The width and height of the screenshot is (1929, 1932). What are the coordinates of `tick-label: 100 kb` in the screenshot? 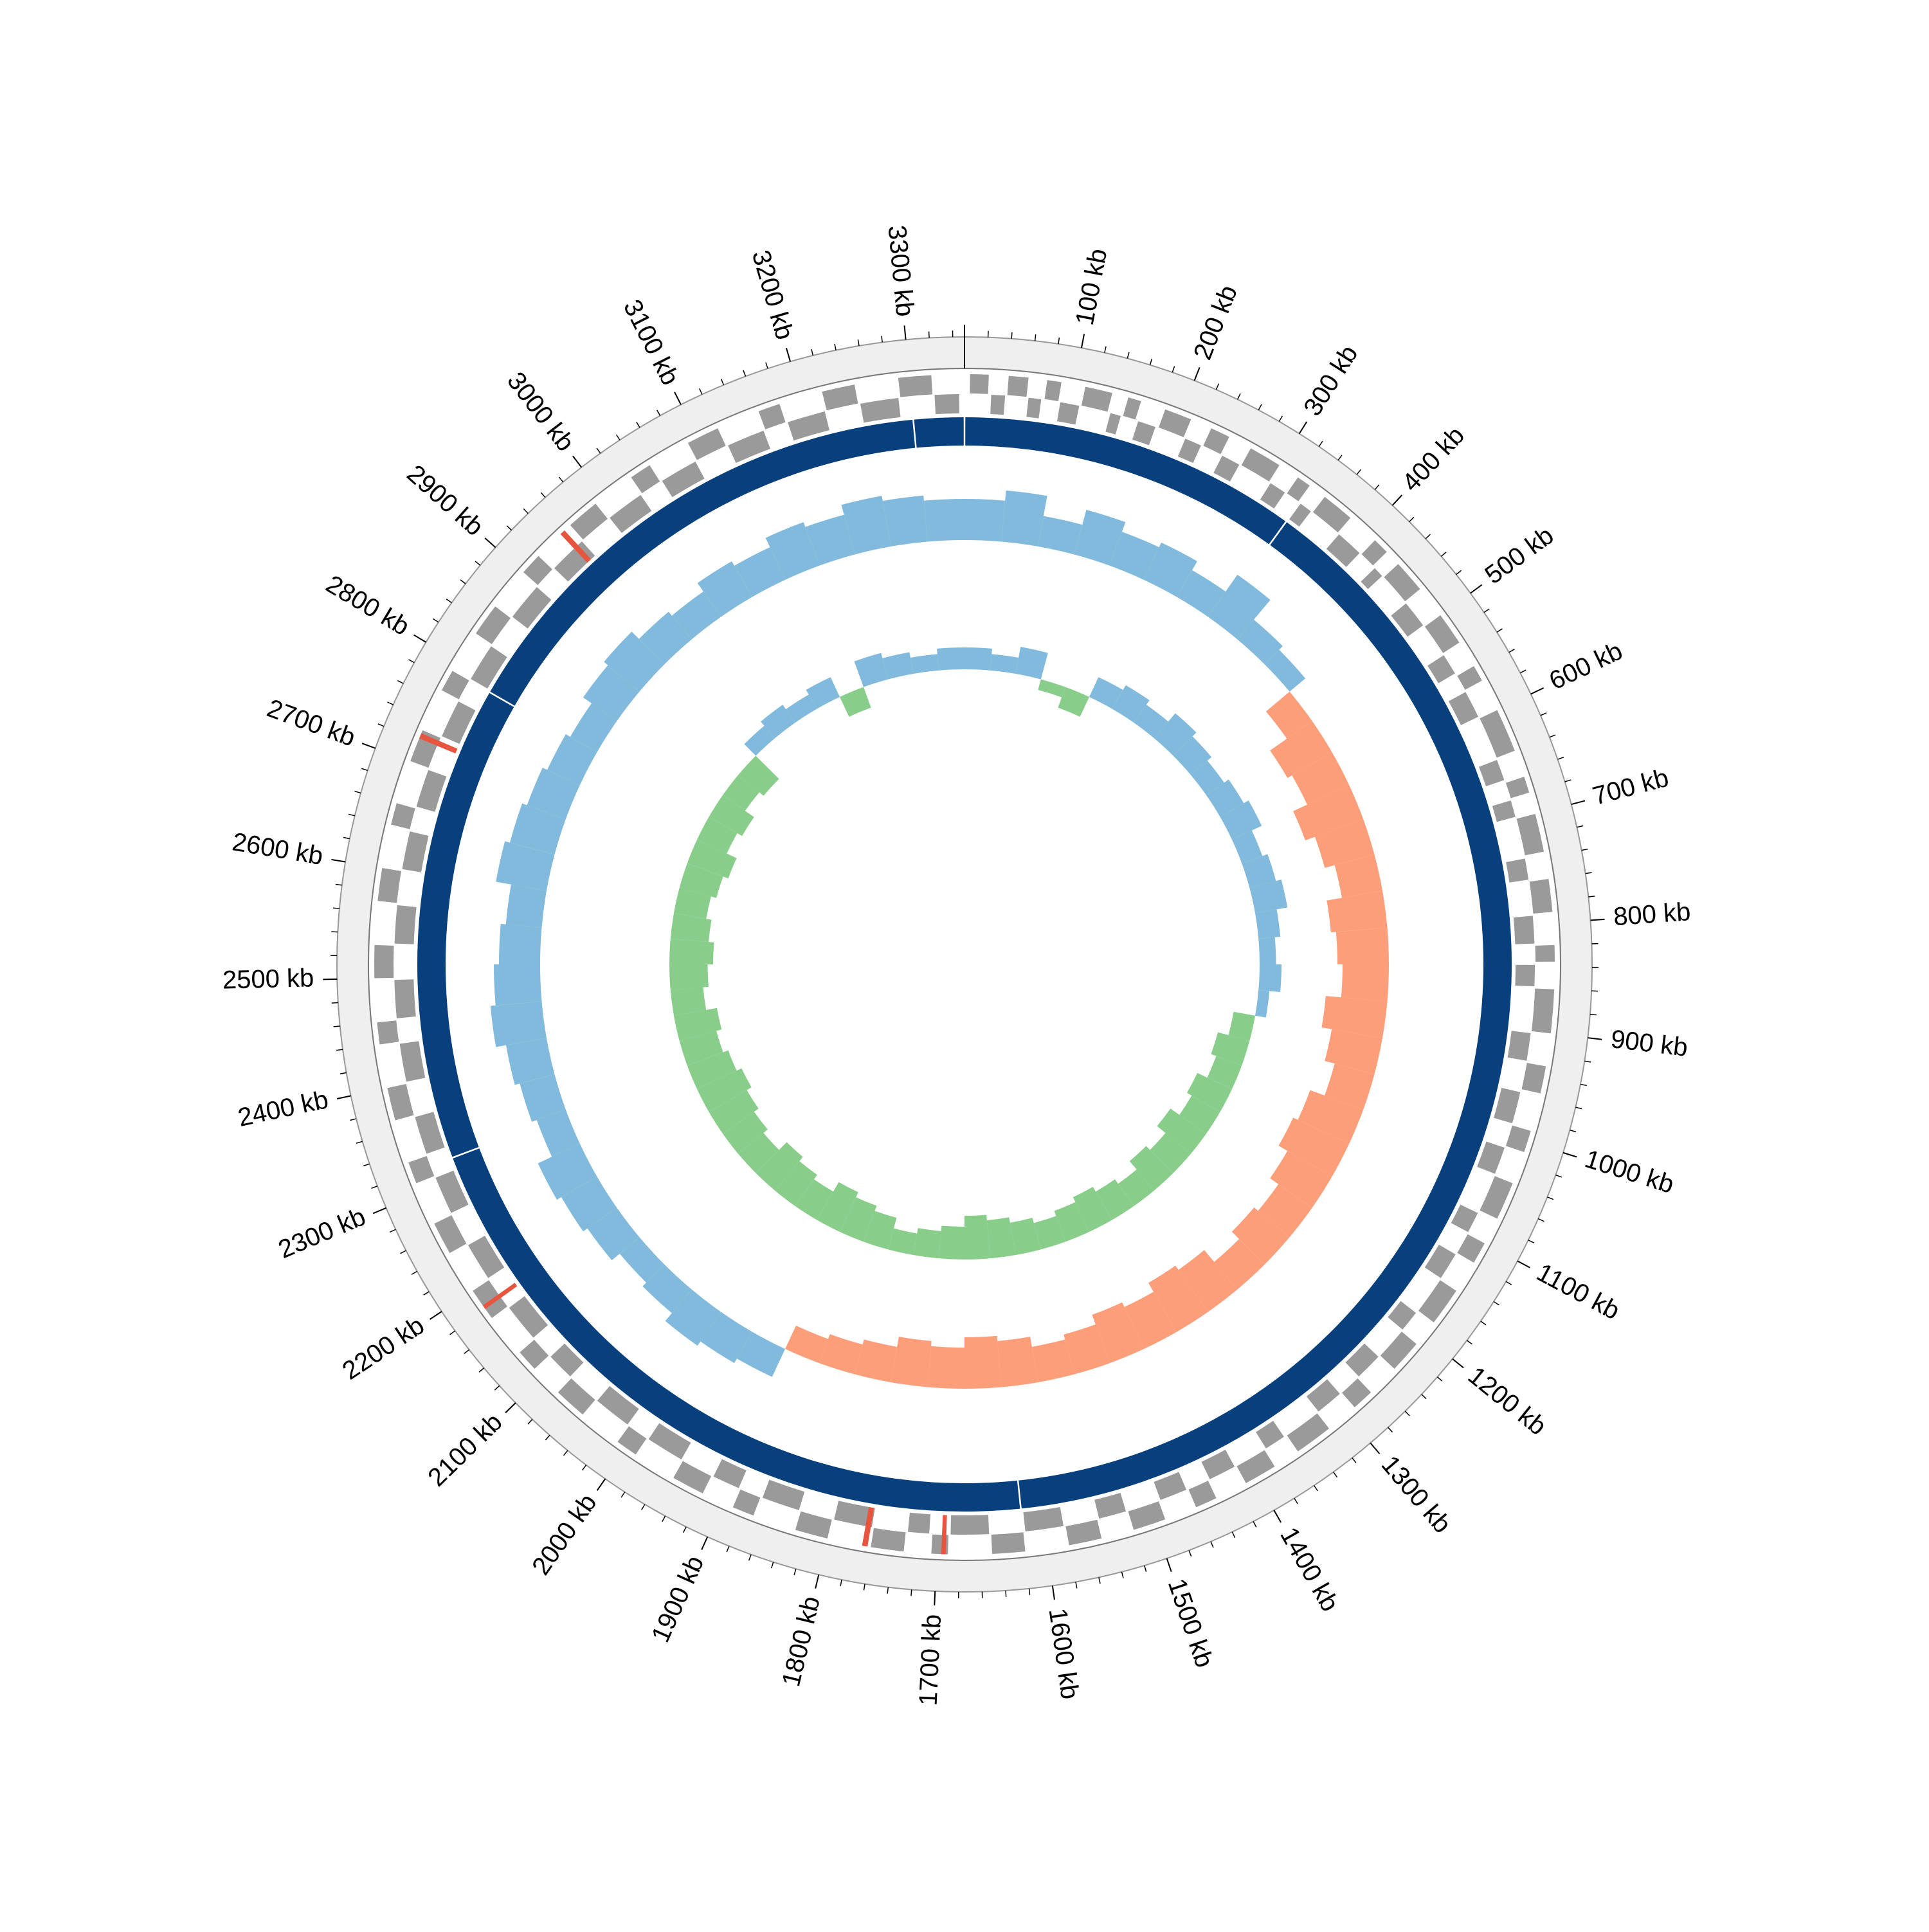 It's located at (1092, 286).